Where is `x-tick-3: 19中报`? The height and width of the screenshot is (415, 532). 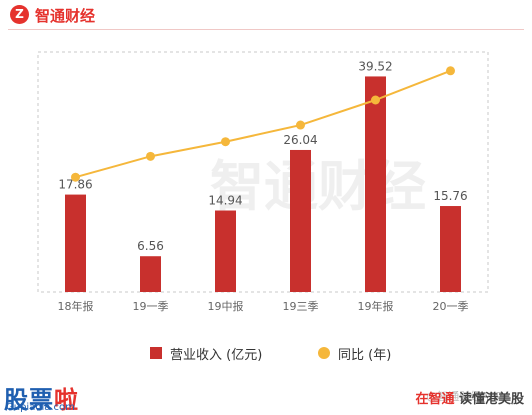
x-tick-3: 19中报 is located at coordinates (226, 306).